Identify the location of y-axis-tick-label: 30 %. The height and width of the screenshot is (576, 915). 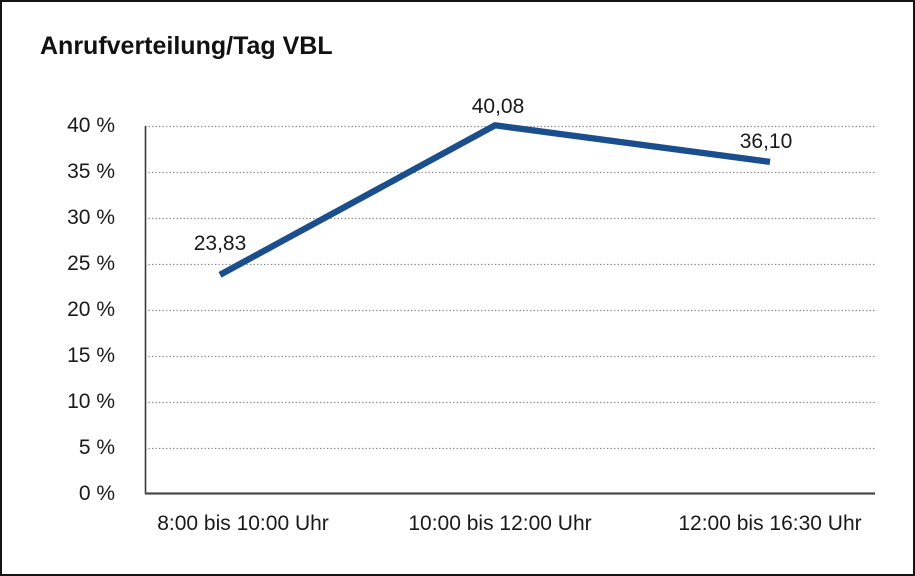
(91, 217).